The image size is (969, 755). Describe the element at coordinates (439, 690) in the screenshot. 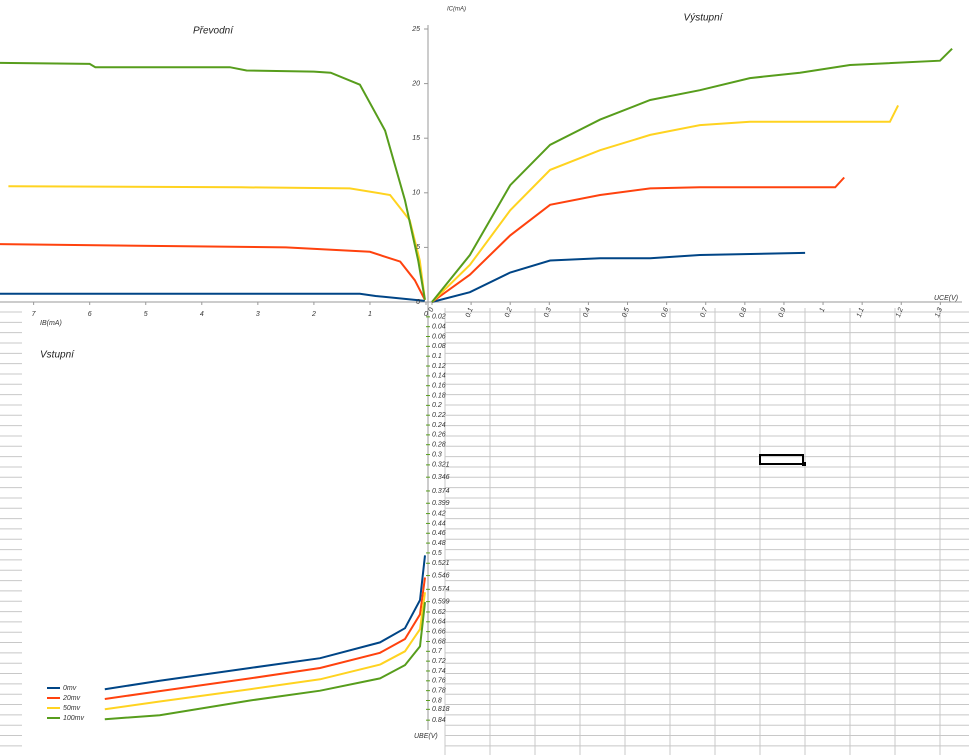

I see `y-tick-label: 0.78` at that location.